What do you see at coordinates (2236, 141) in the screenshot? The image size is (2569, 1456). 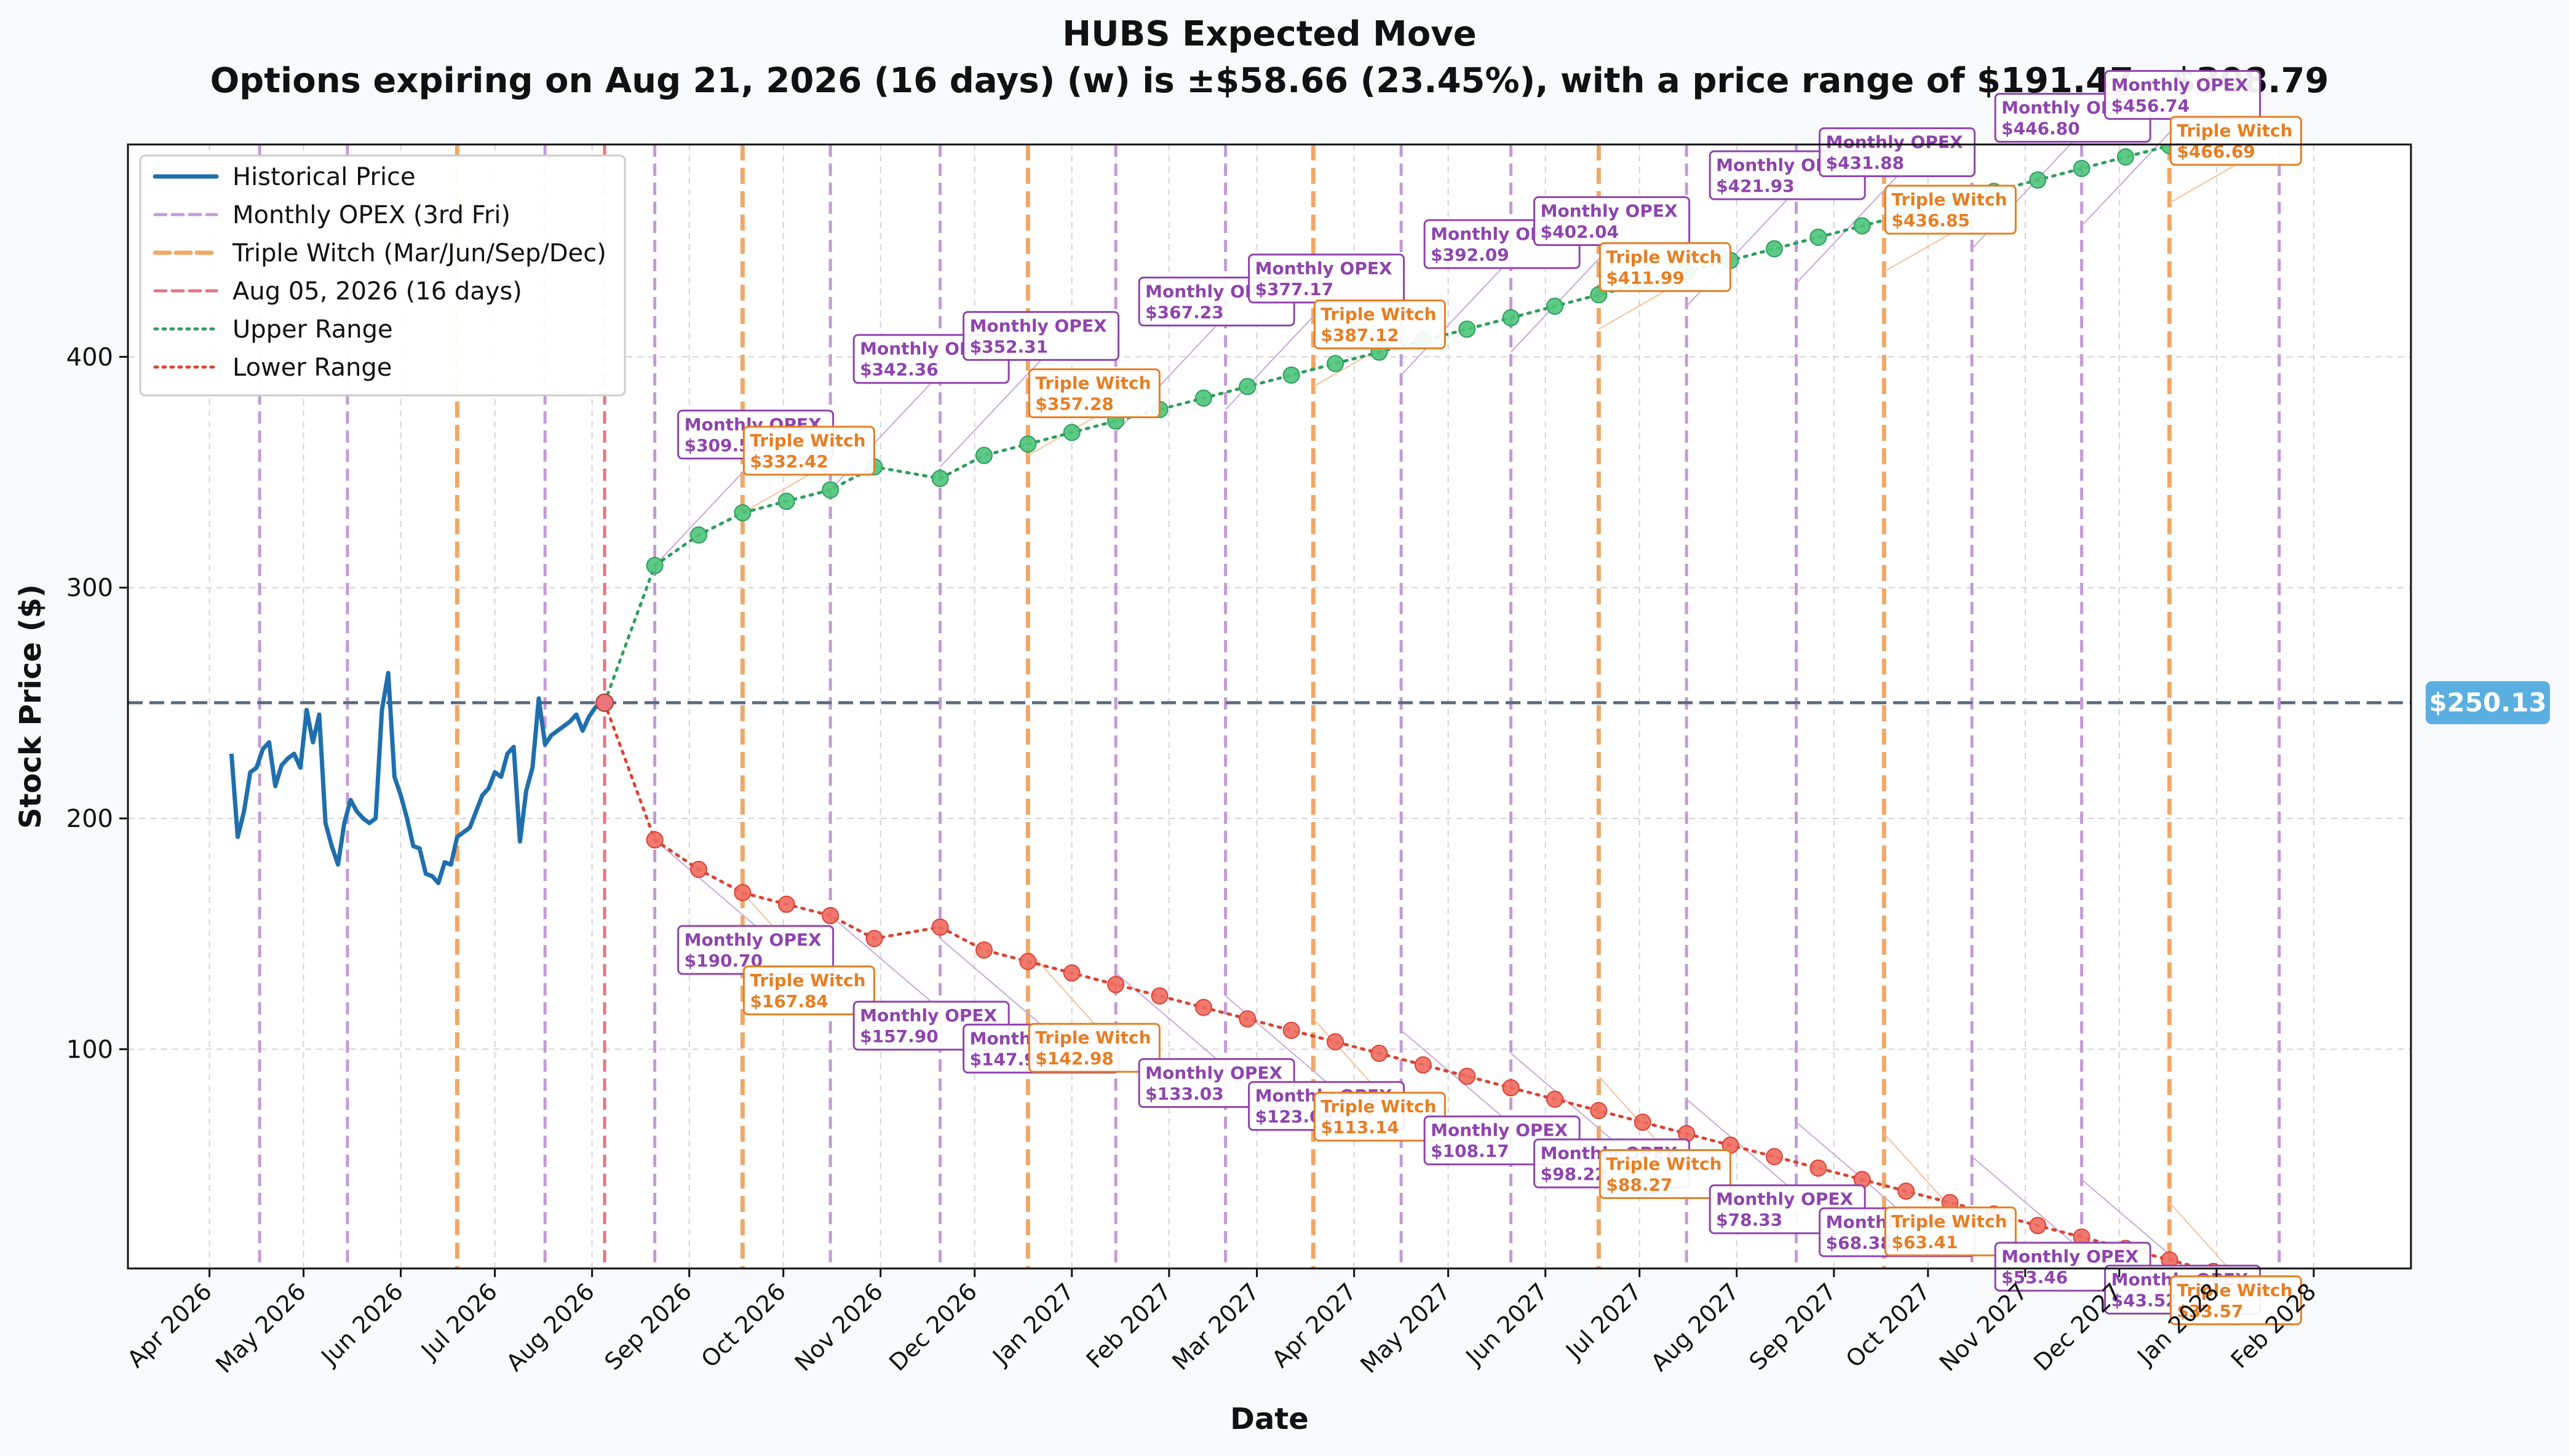 I see `triple-witch-annotation: Triple Witch$466.69` at bounding box center [2236, 141].